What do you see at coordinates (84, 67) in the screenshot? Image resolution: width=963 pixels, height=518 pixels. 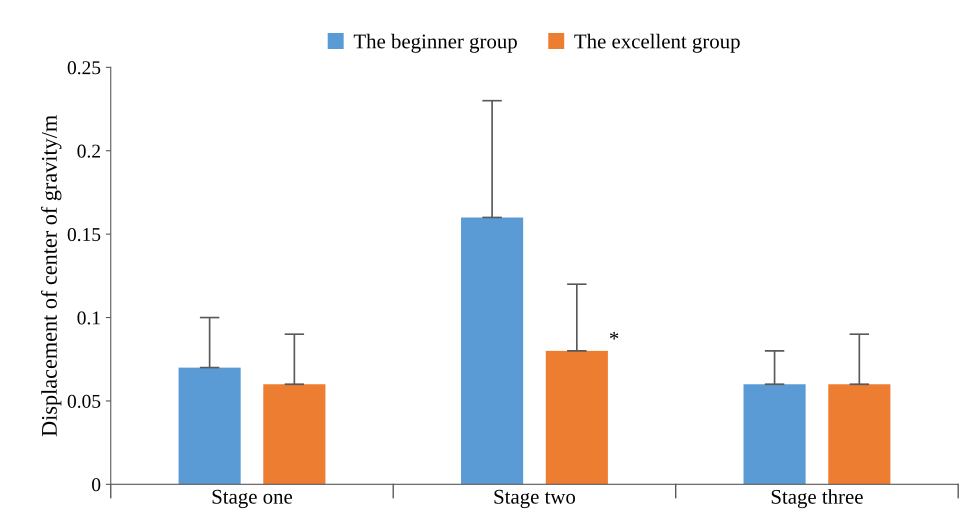 I see `y-tick-label: 0.25` at bounding box center [84, 67].